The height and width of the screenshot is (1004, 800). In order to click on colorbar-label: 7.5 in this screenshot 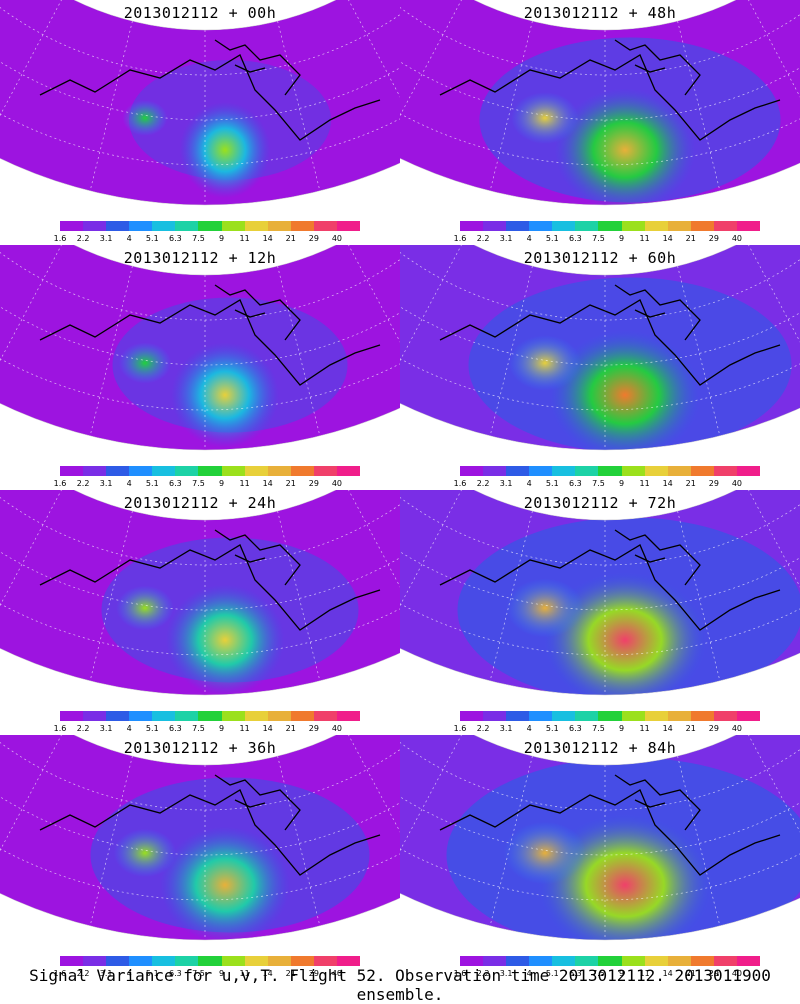, I will do `click(598, 238)`.